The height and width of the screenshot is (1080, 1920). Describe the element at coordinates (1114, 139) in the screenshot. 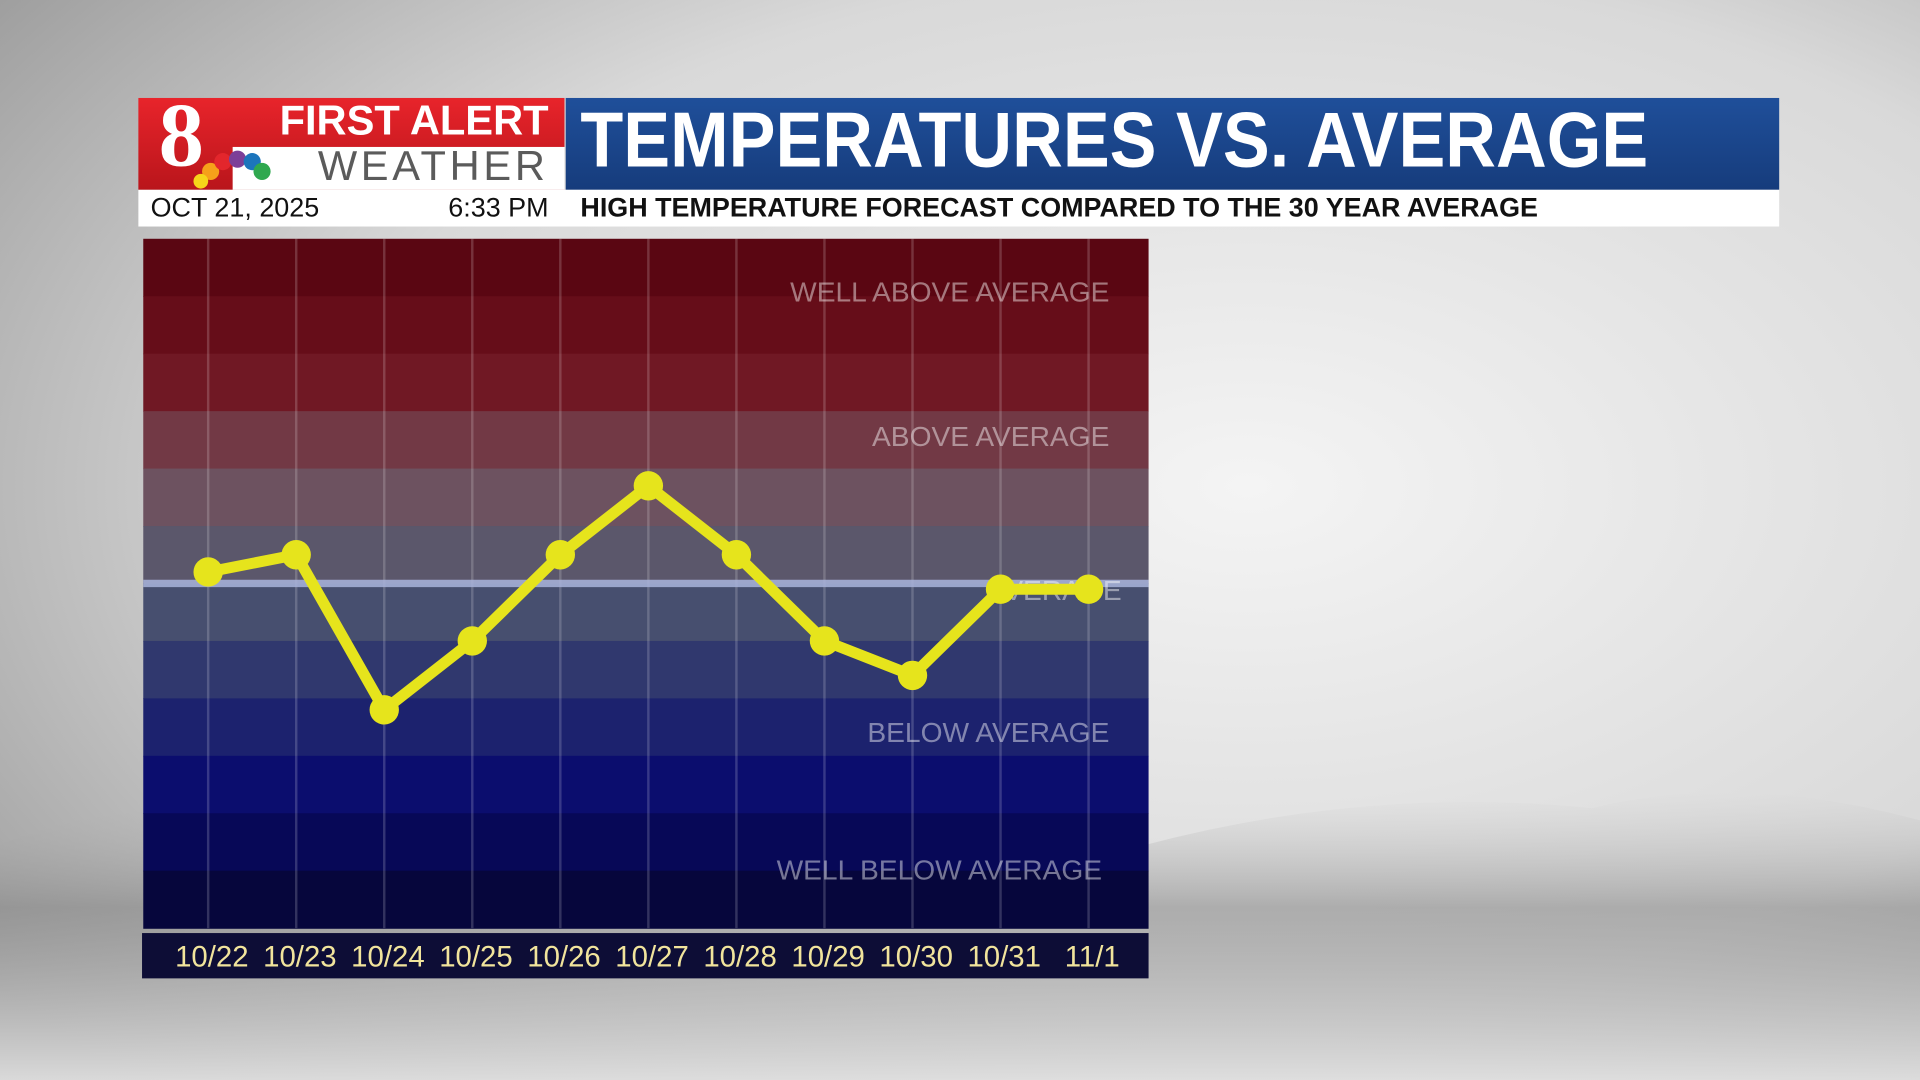

I see `chart-title: TEMPERATURES VS. AVERAGE` at that location.